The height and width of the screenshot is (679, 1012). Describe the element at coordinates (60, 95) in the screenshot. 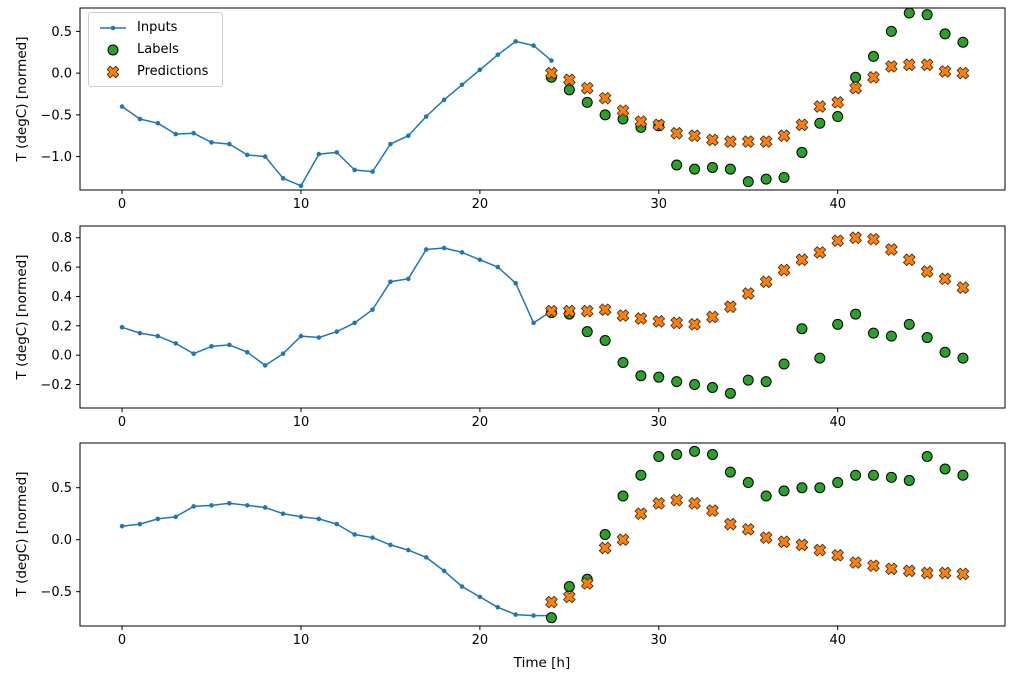

I see `y-axis-ticks: −1.0 −0.5 0.0 0.5` at that location.